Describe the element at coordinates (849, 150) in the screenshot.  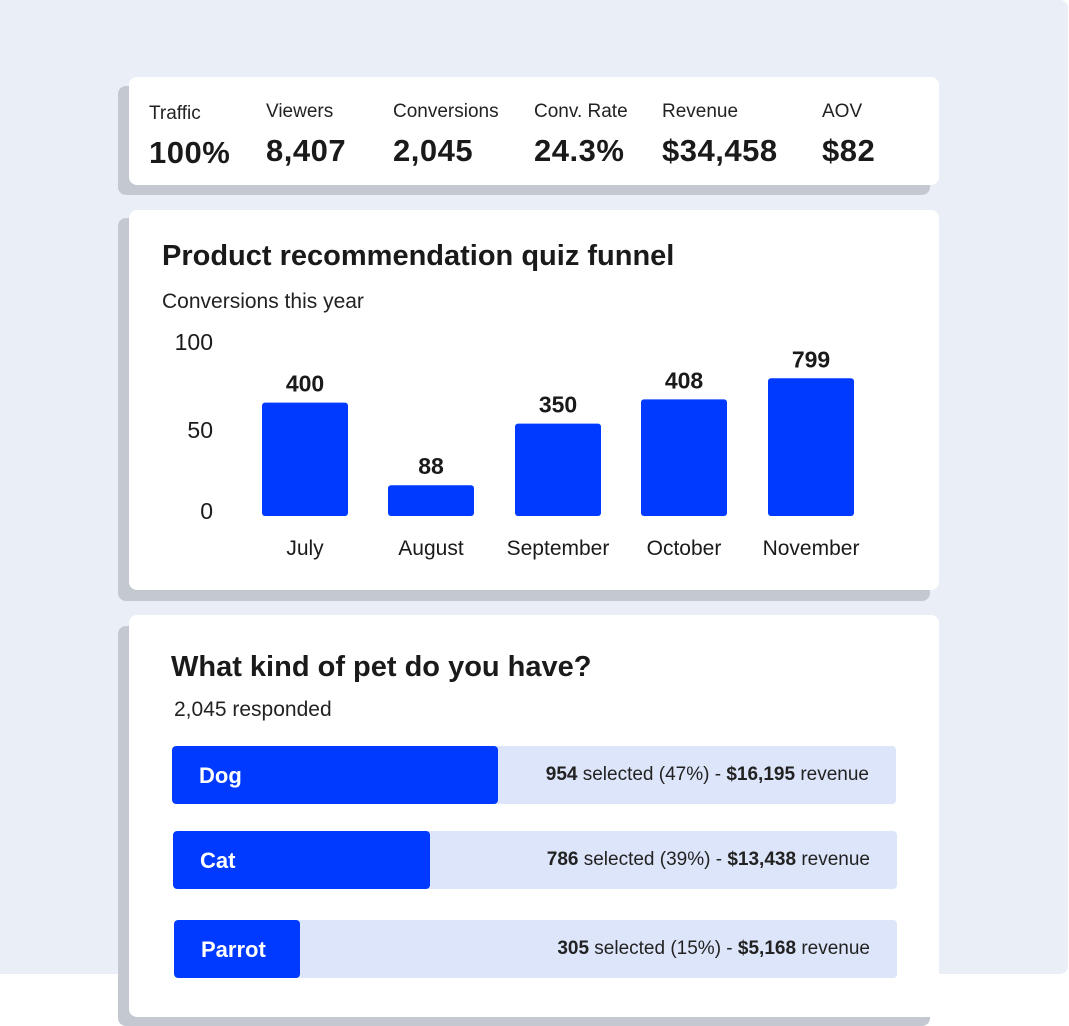
I see `stat-value: $82` at that location.